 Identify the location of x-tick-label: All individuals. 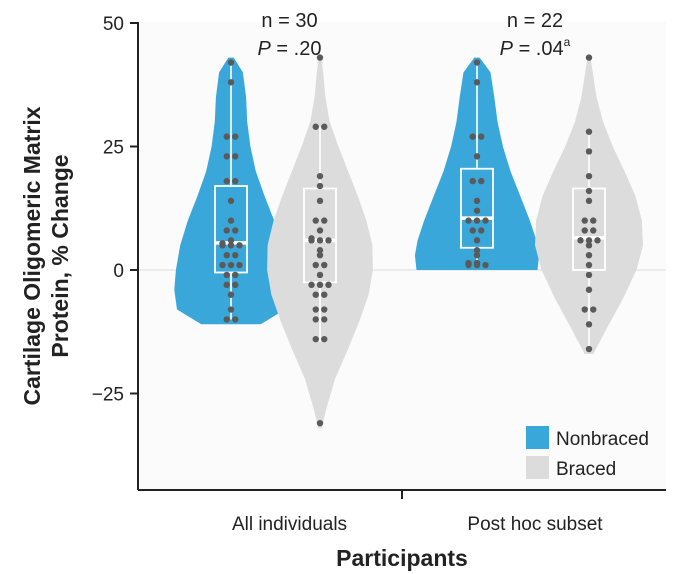
(289, 524).